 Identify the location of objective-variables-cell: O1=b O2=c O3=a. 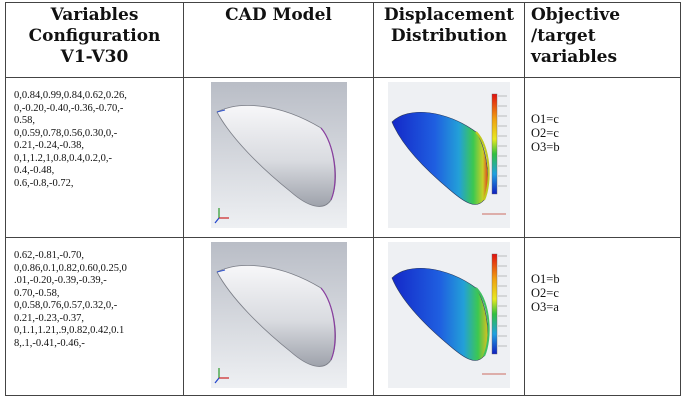
(602, 316).